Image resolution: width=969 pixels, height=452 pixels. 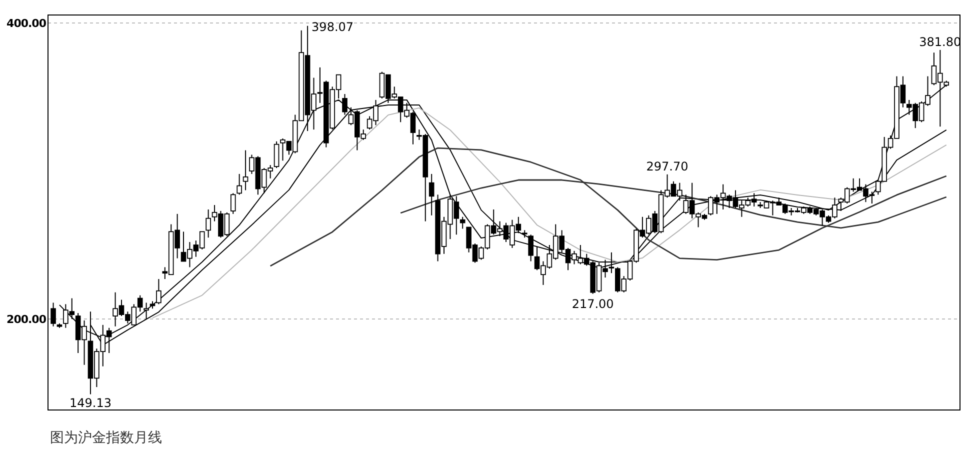 What do you see at coordinates (26, 23) in the screenshot?
I see `y-tick-label: 400.00` at bounding box center [26, 23].